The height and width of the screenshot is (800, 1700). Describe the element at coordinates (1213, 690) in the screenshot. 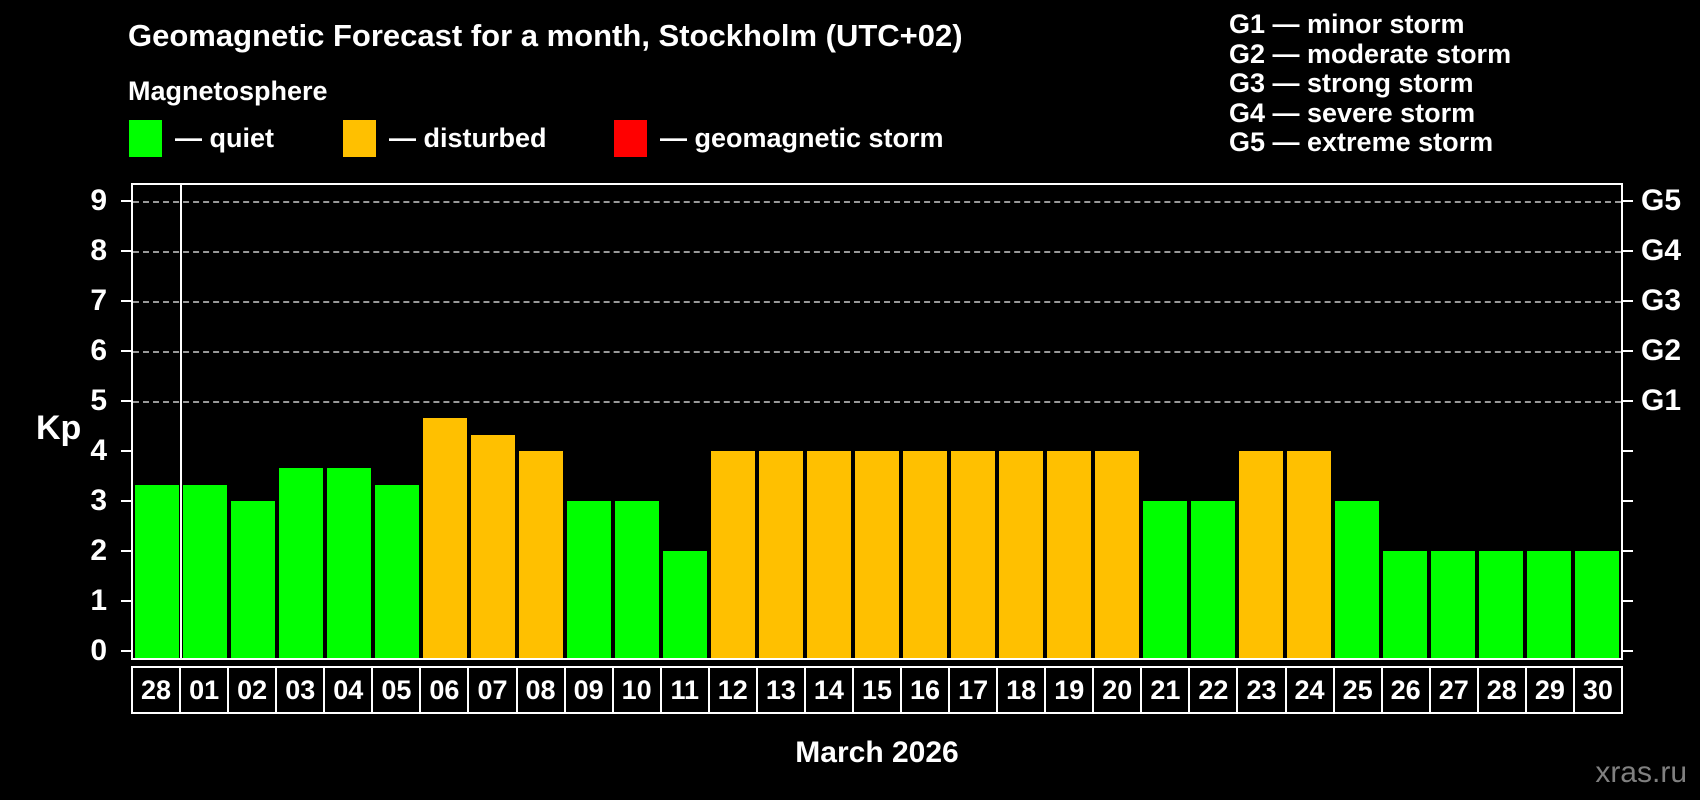

I see `day-label: 22` at that location.